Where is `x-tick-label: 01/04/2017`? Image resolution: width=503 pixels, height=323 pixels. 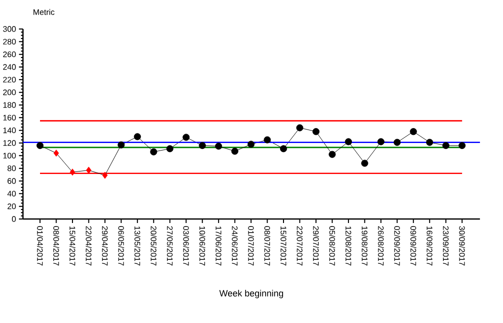
x-tick-label: 01/04/2017 is located at coordinates (40, 246).